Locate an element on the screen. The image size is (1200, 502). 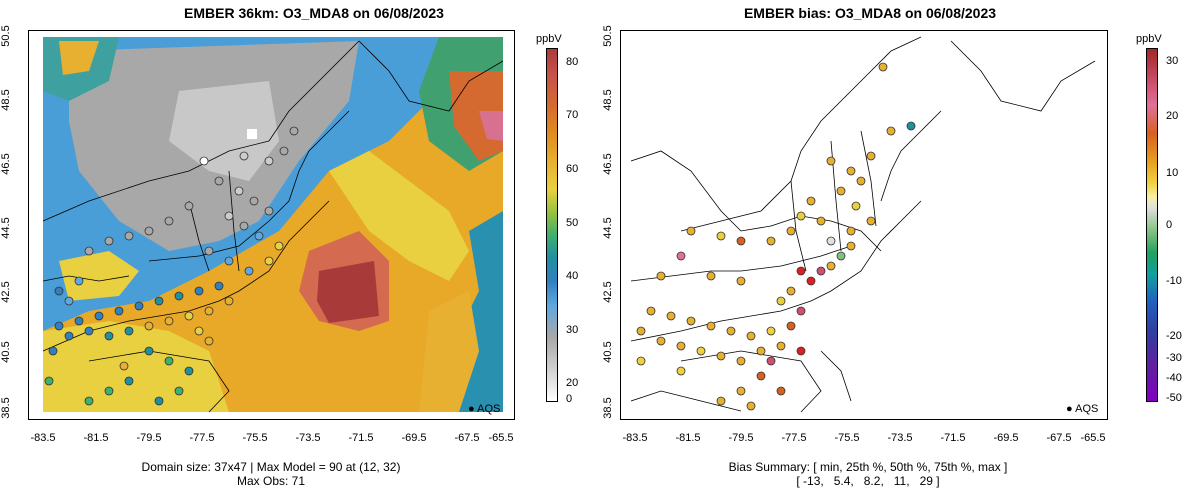
right-colorbar-label: -50 is located at coordinates (1174, 398).